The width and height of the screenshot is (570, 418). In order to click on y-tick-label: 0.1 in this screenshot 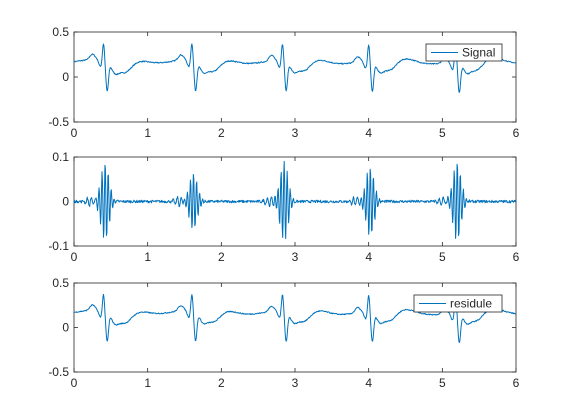, I will do `click(60, 157)`.